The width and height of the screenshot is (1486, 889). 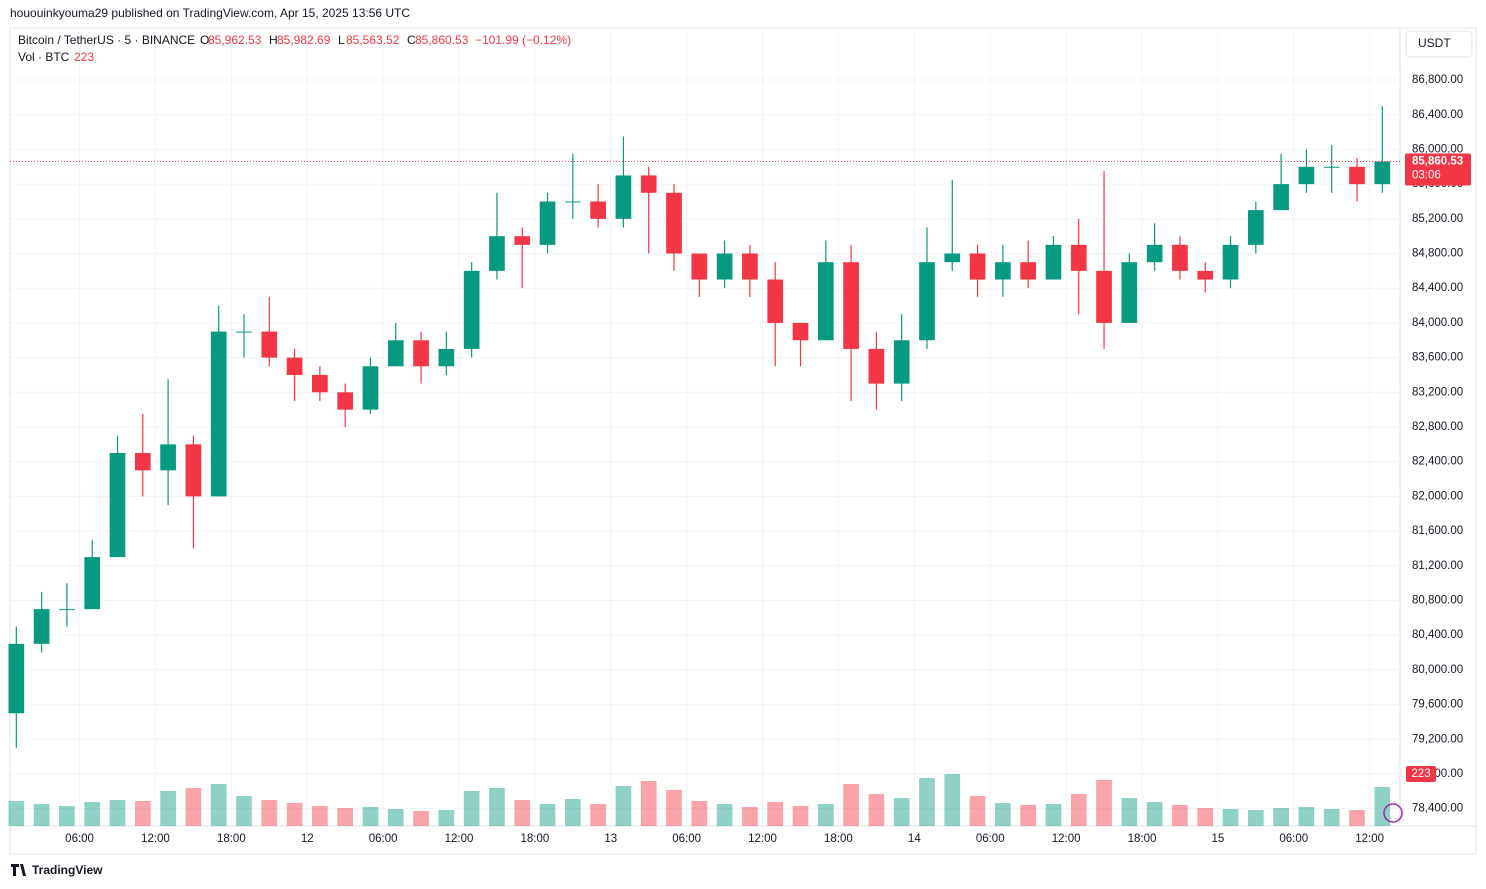 What do you see at coordinates (1437, 323) in the screenshot?
I see `y-tick-label: 84,000.00` at bounding box center [1437, 323].